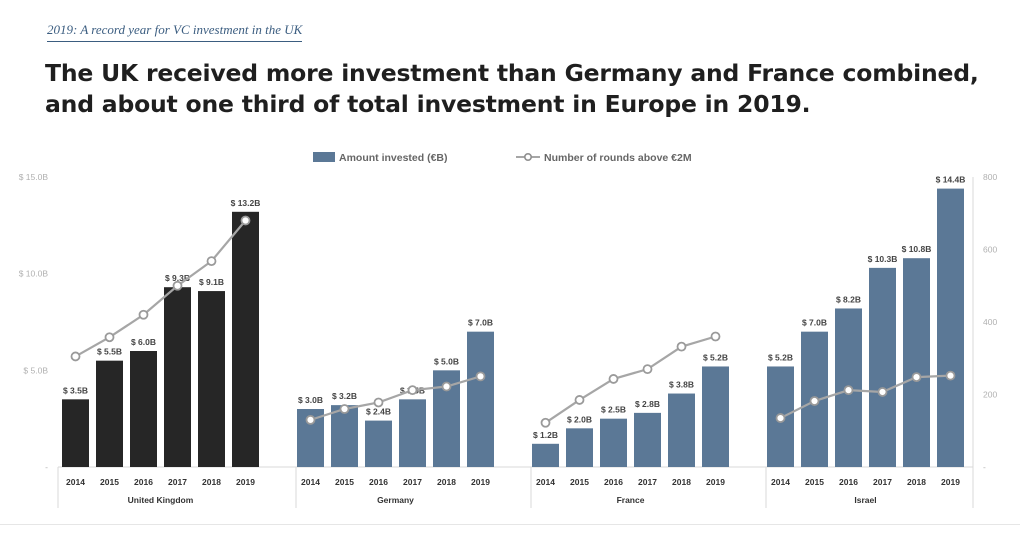  What do you see at coordinates (161, 500) in the screenshot?
I see `group-name-label: United Kingdom` at bounding box center [161, 500].